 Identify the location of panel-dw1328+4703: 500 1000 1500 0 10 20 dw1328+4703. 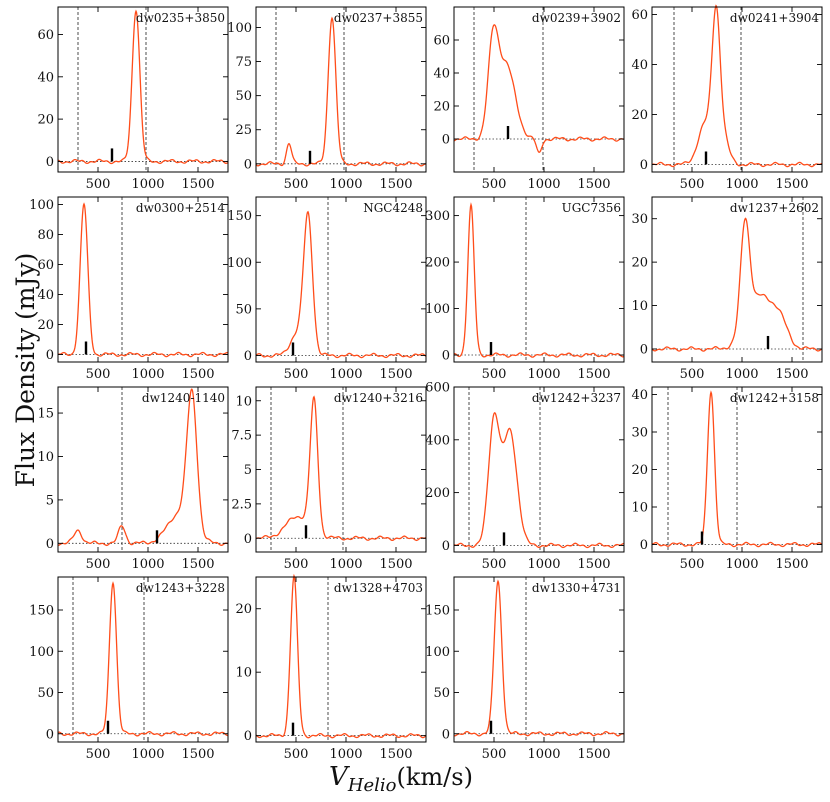
(331, 667).